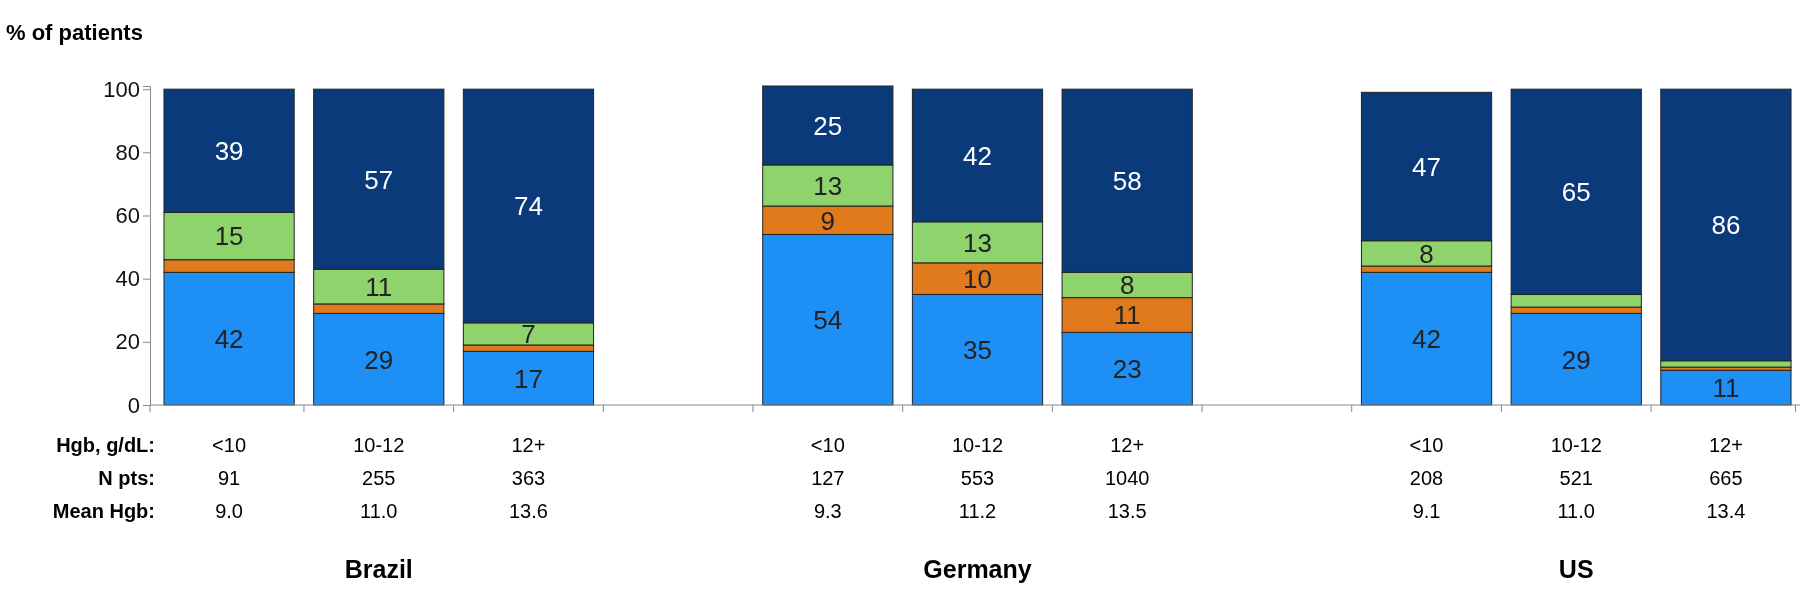 The height and width of the screenshot is (604, 1806). What do you see at coordinates (1726, 511) in the screenshot?
I see `text: 13.4` at bounding box center [1726, 511].